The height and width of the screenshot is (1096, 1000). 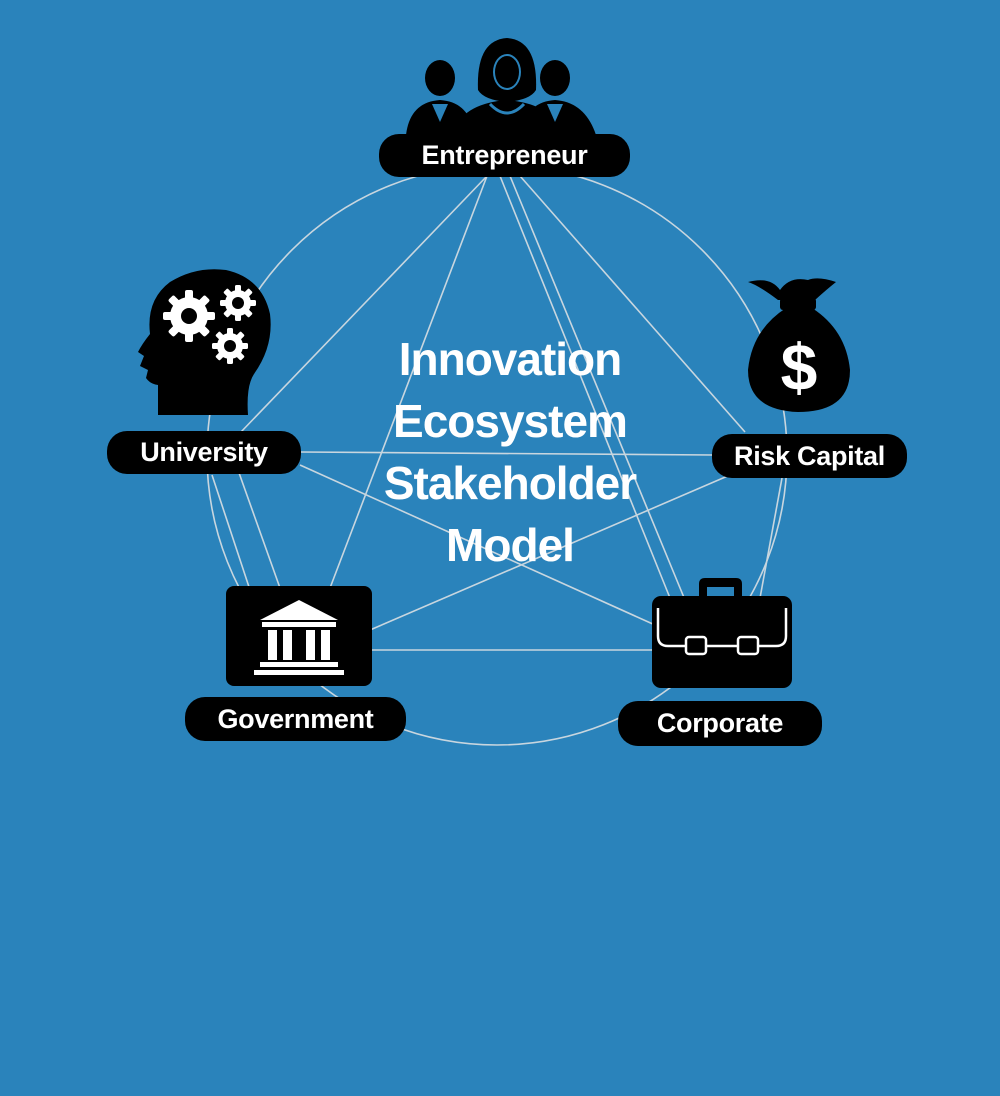 What do you see at coordinates (299, 636) in the screenshot?
I see `government-building-icon` at bounding box center [299, 636].